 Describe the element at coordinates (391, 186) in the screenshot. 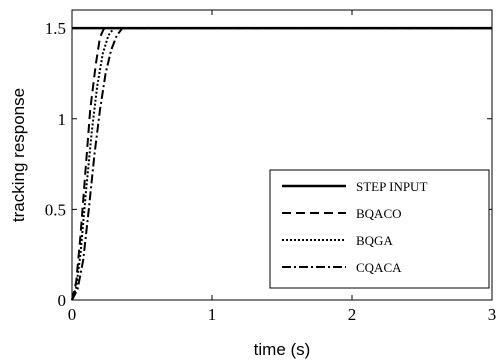

I see `legend-label: STEP INPUT` at that location.